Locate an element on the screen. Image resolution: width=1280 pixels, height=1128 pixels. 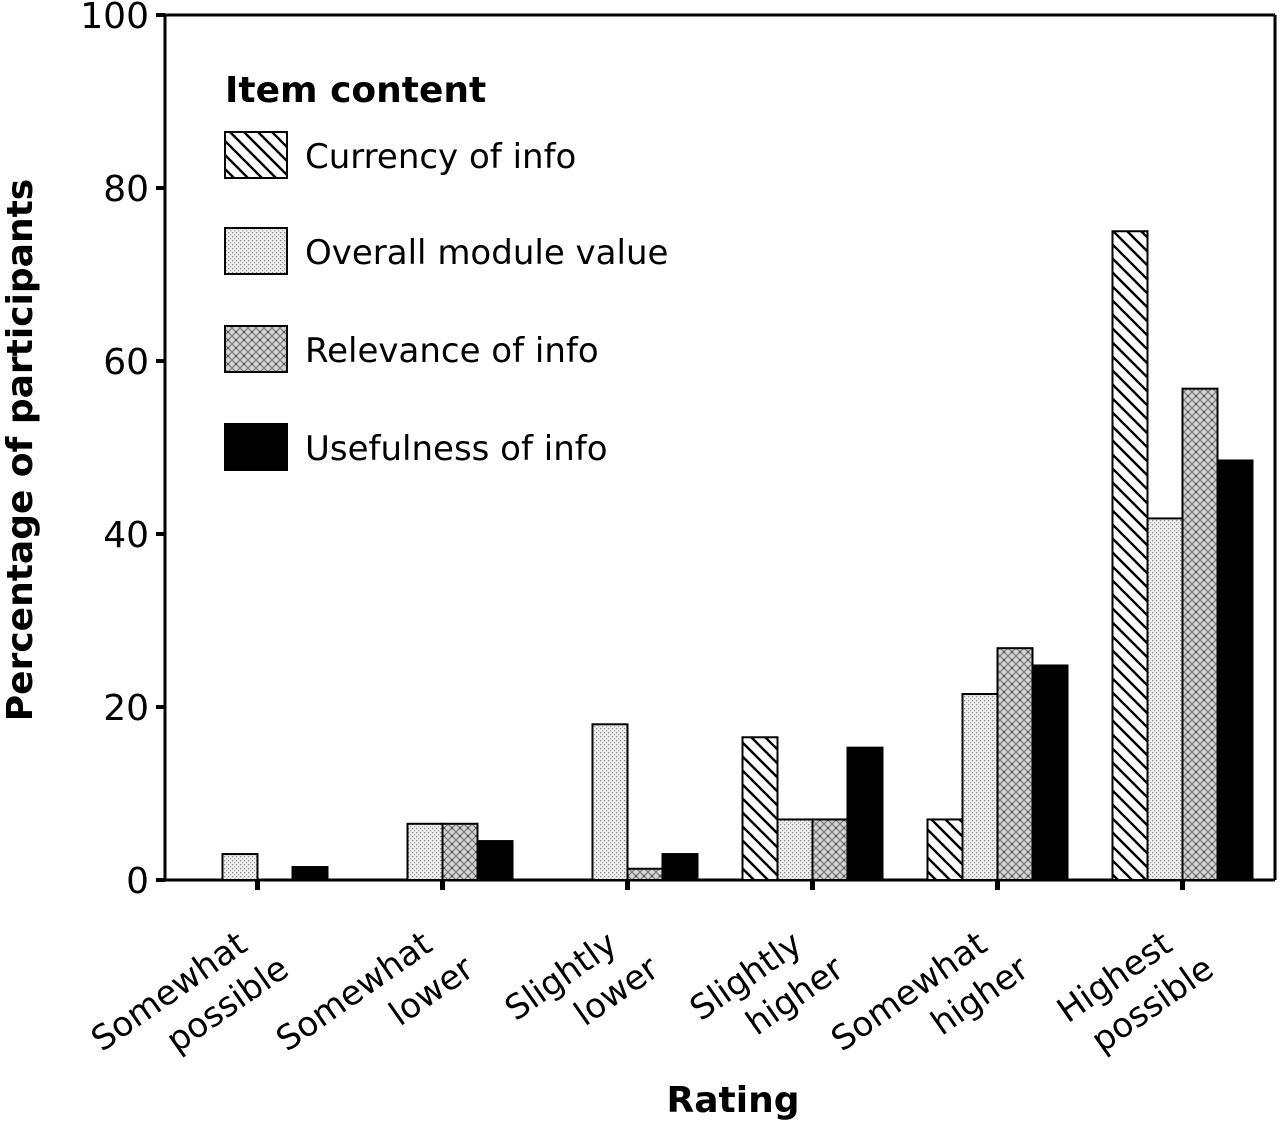
y-tick-label: 20 is located at coordinates (126, 708).